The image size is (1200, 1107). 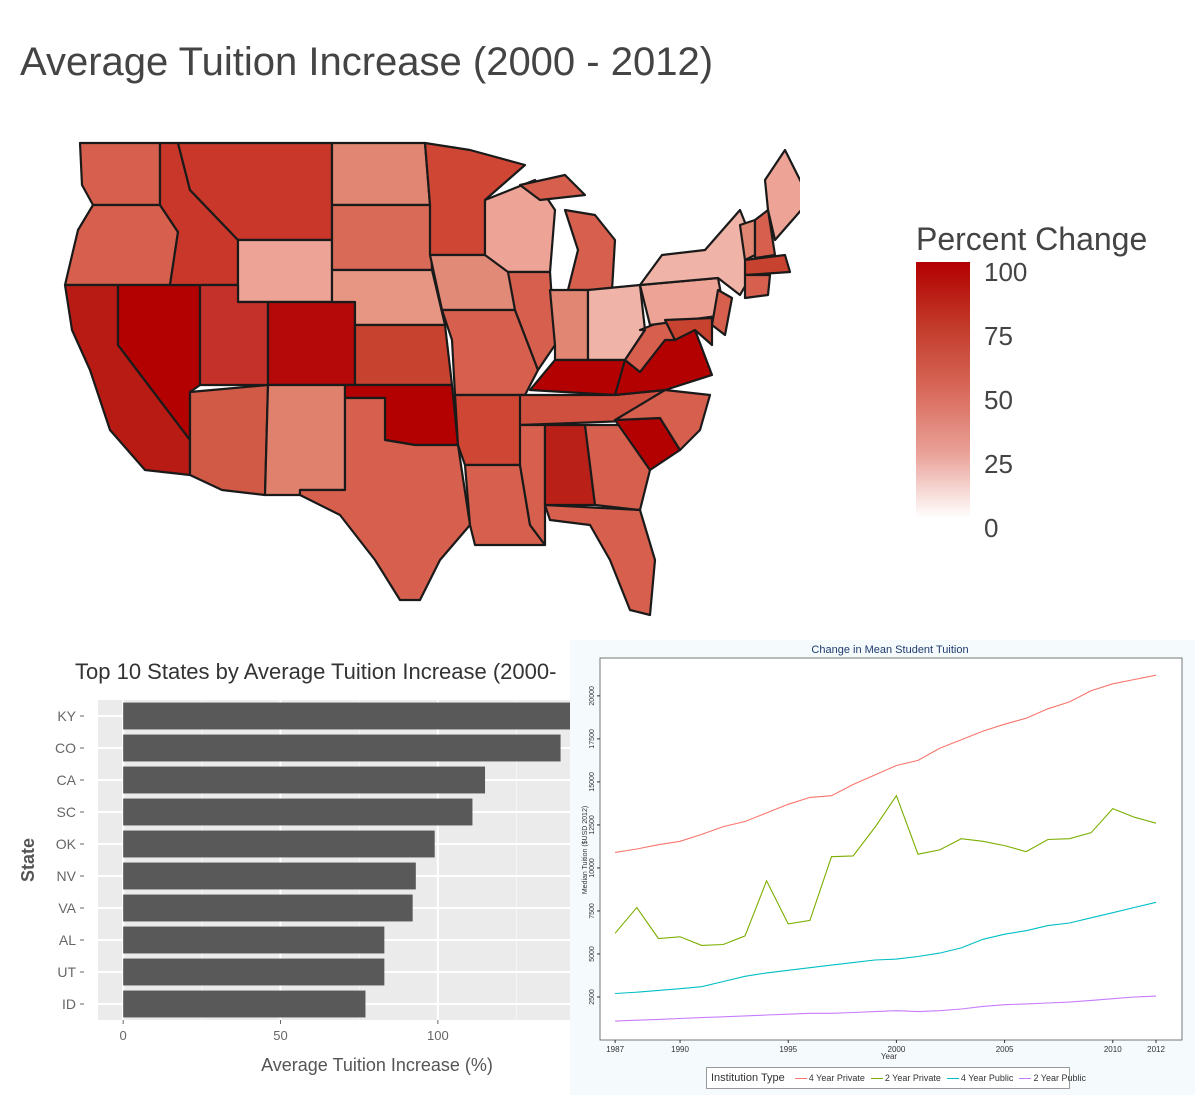 What do you see at coordinates (67, 940) in the screenshot?
I see `y-tick-label: AL` at bounding box center [67, 940].